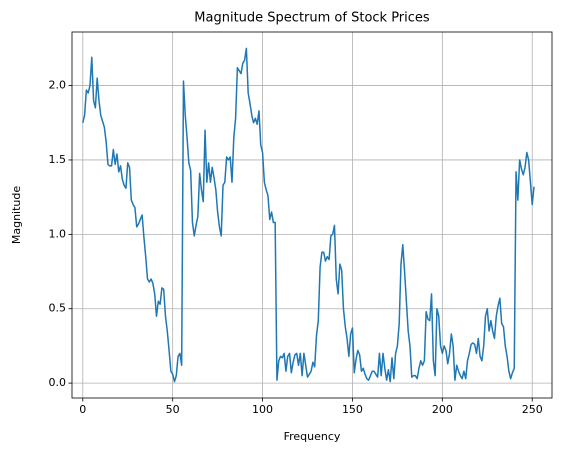  What do you see at coordinates (58, 85) in the screenshot?
I see `y-tick-label: 2.0` at bounding box center [58, 85].